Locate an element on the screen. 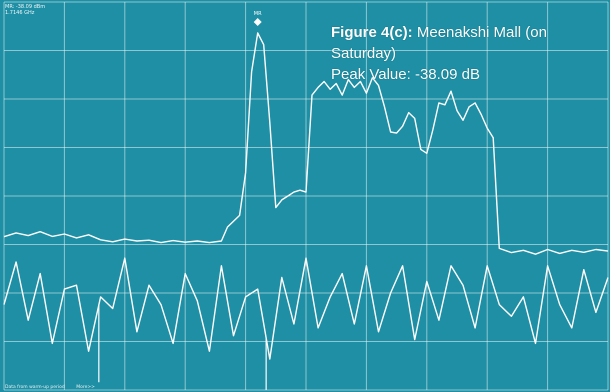 This screenshot has height=392, width=610. footer-status: Data from warm-up period More>> is located at coordinates (55, 387).